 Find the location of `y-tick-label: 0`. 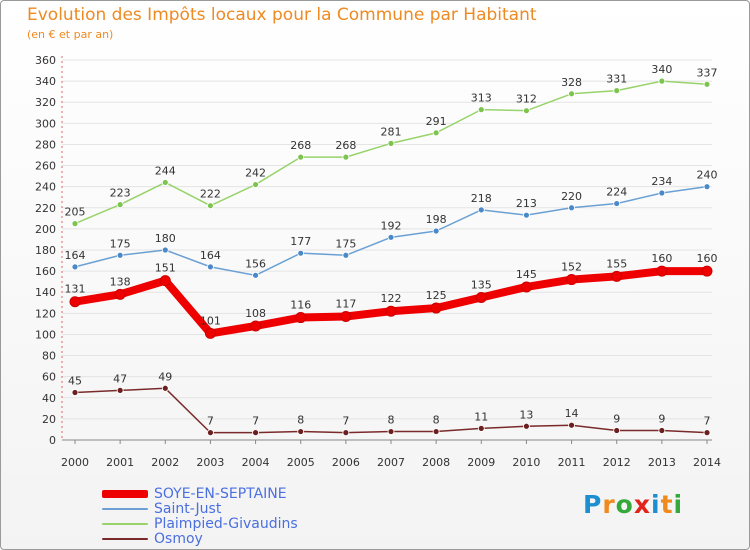

y-tick-label: 0 is located at coordinates (52, 440).